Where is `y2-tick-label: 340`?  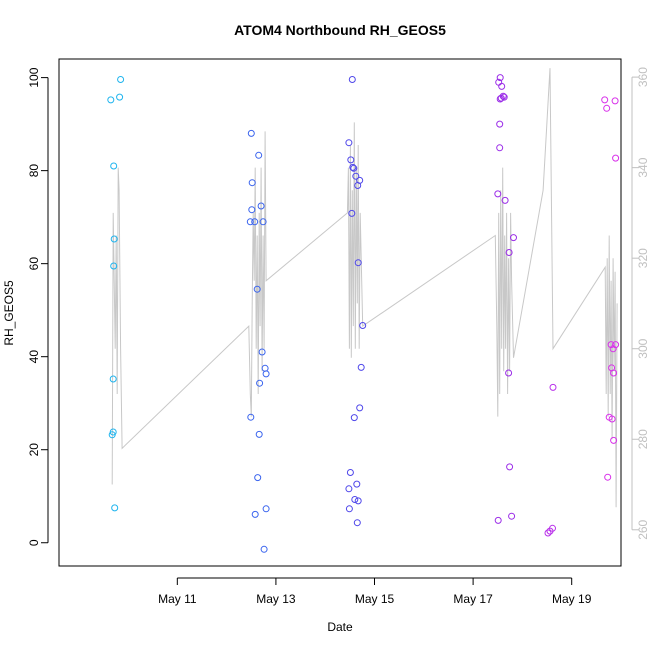 y2-tick-label: 340 is located at coordinates (643, 167).